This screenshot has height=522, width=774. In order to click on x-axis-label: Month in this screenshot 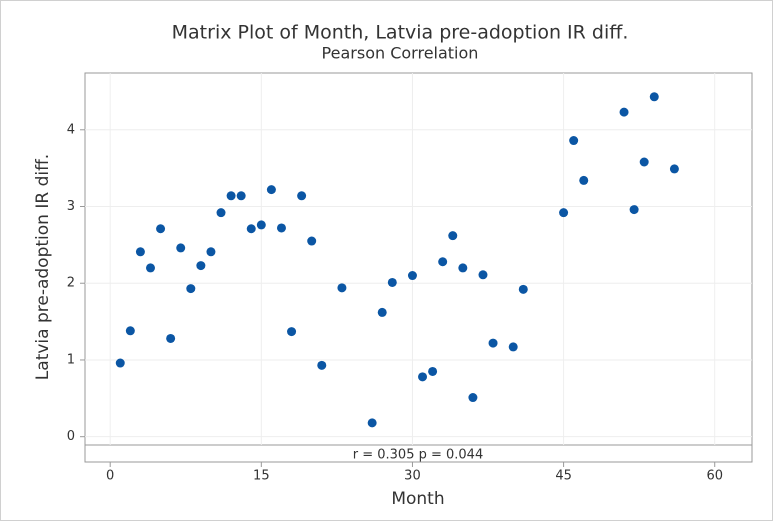, I will do `click(417, 499)`.